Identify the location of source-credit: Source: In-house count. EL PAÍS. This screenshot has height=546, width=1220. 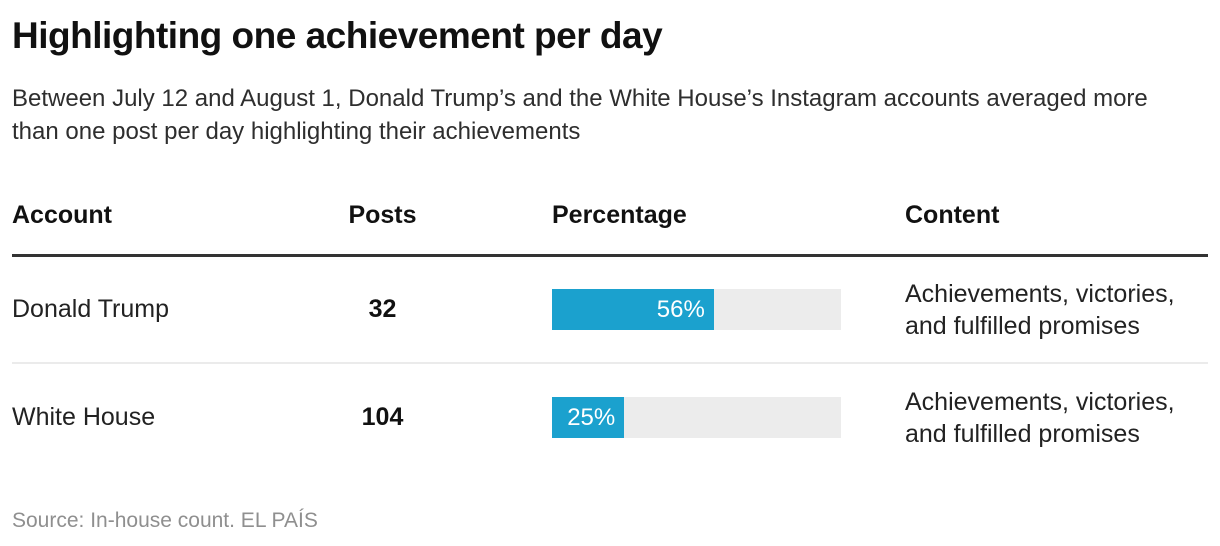
(165, 520).